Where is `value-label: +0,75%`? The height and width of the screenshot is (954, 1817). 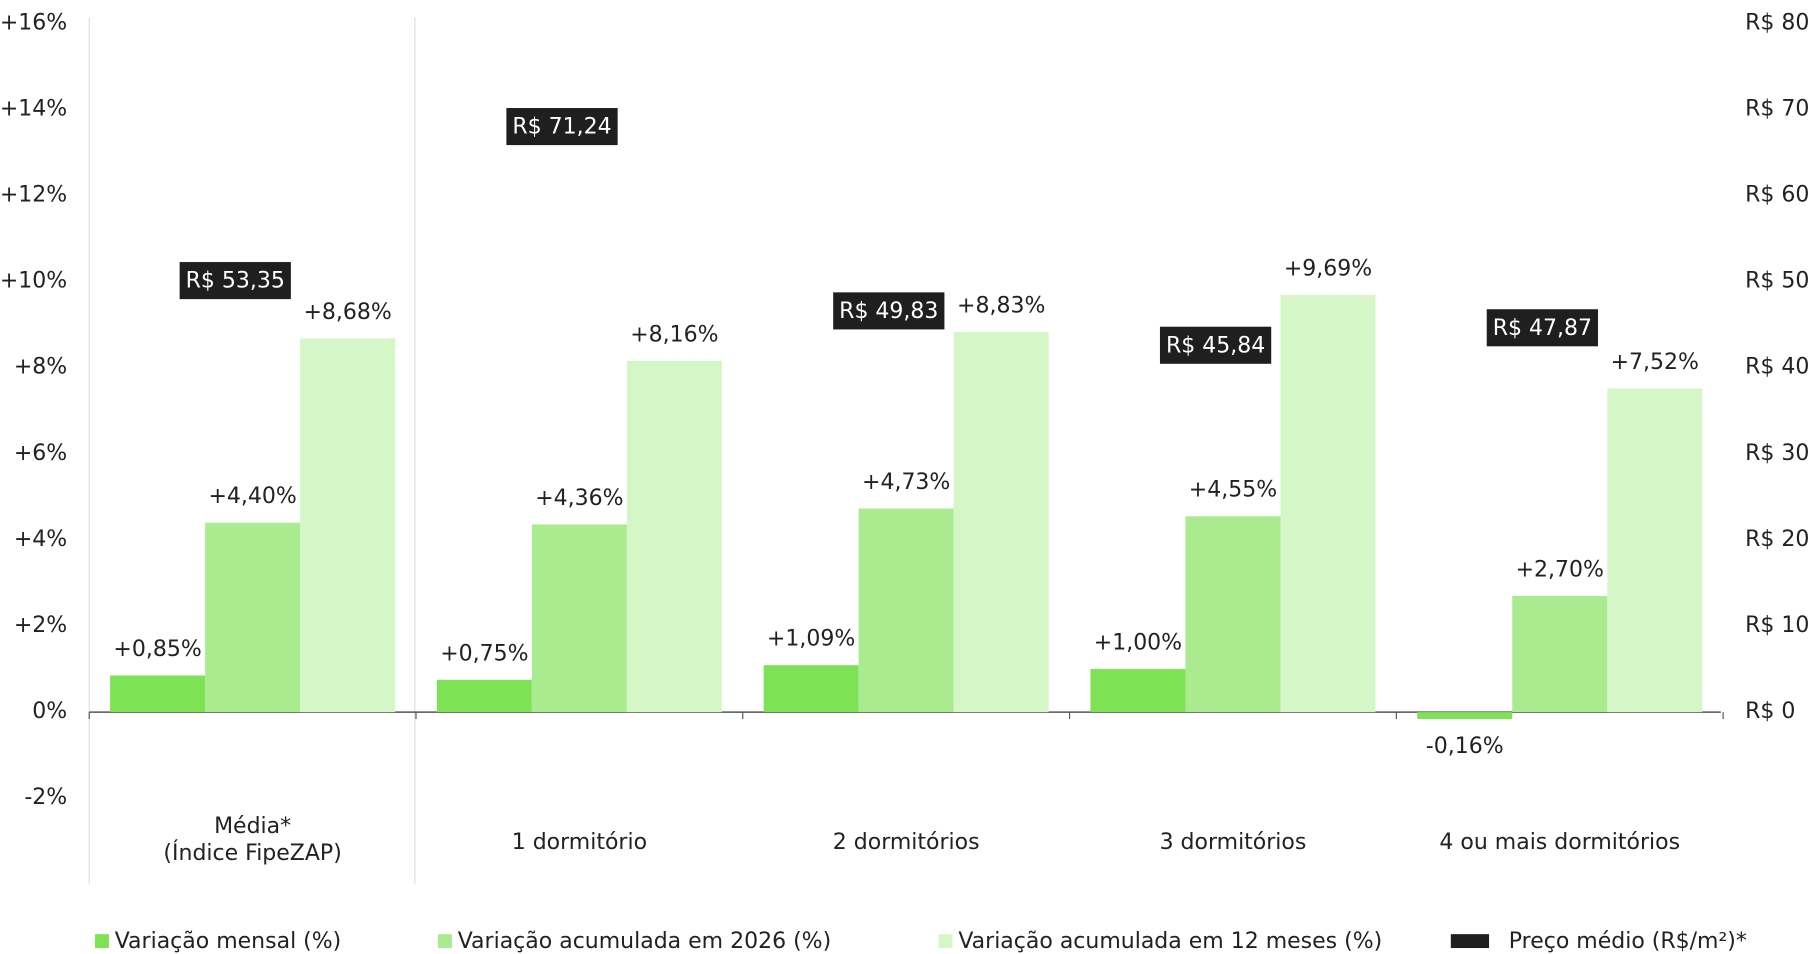 value-label: +0,75% is located at coordinates (484, 653).